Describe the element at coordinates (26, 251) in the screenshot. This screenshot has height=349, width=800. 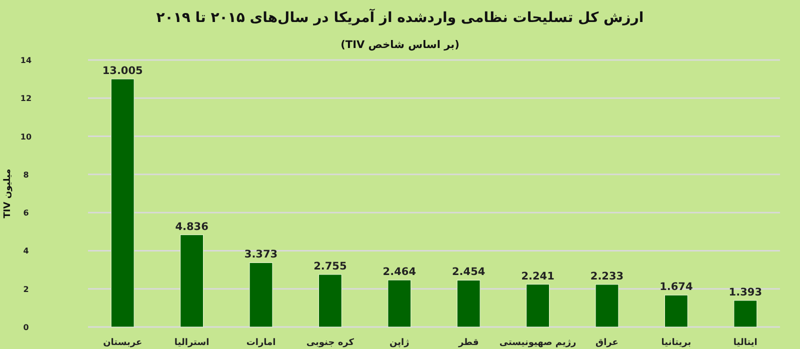
I see `y-tick-label: 4` at that location.